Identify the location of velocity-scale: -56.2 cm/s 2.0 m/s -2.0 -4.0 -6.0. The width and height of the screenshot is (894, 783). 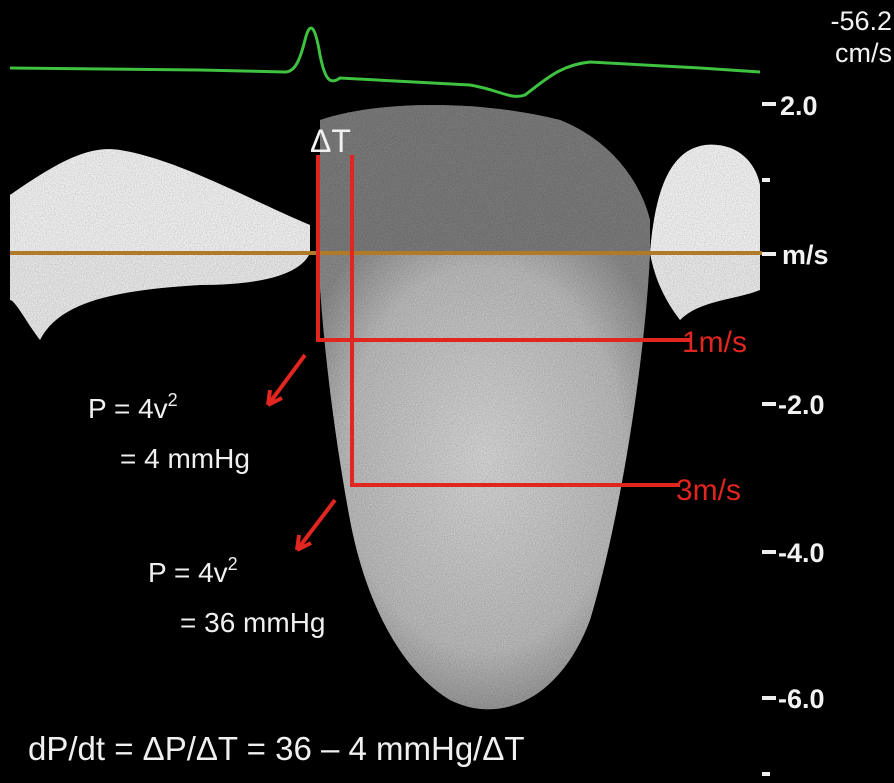
(827, 391).